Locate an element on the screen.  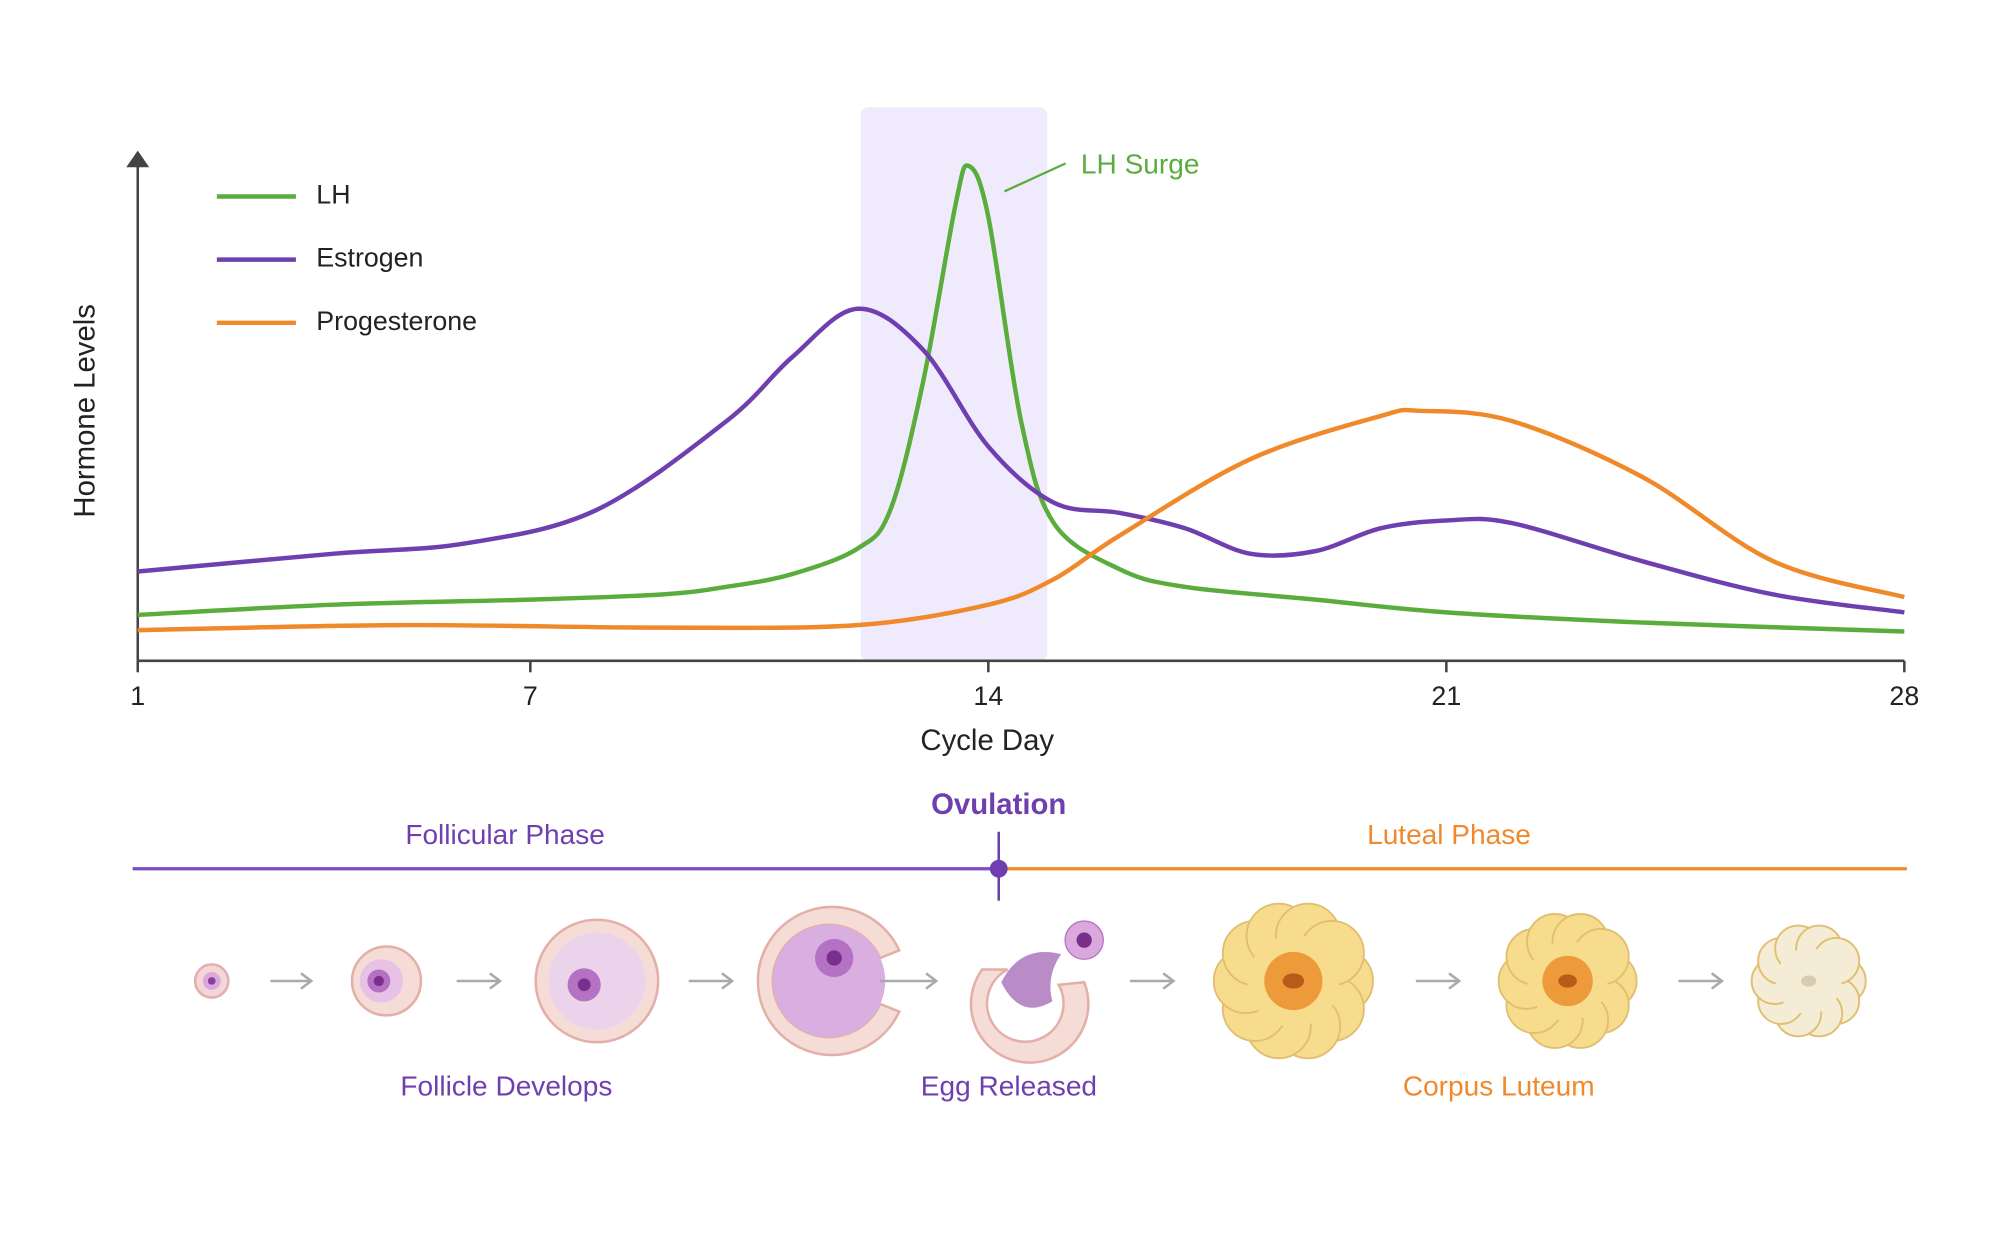
corpus-luteum is located at coordinates (1539, 981).